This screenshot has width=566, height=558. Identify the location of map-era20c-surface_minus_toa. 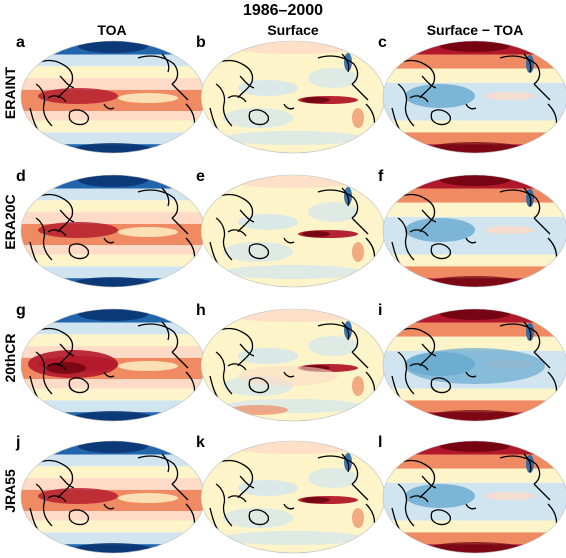
(474, 231).